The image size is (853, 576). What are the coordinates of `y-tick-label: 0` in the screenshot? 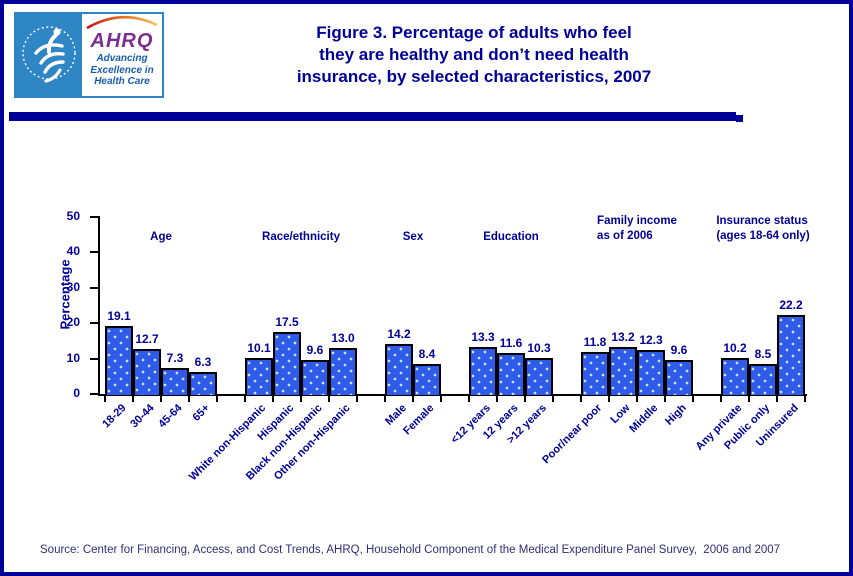 It's located at (76, 393).